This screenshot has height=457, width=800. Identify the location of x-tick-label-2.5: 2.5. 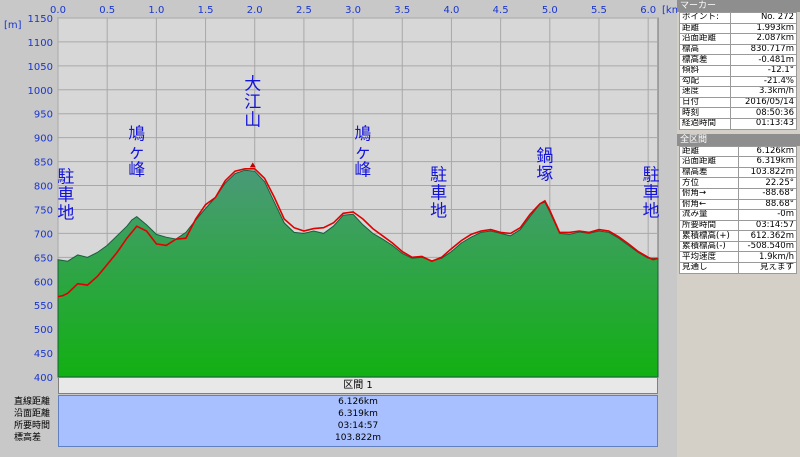
(304, 10).